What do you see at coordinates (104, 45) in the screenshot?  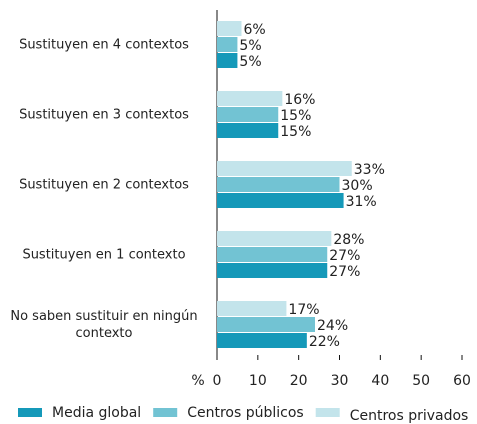 I see `category-label: Sustituyen en 4 contextos` at bounding box center [104, 45].